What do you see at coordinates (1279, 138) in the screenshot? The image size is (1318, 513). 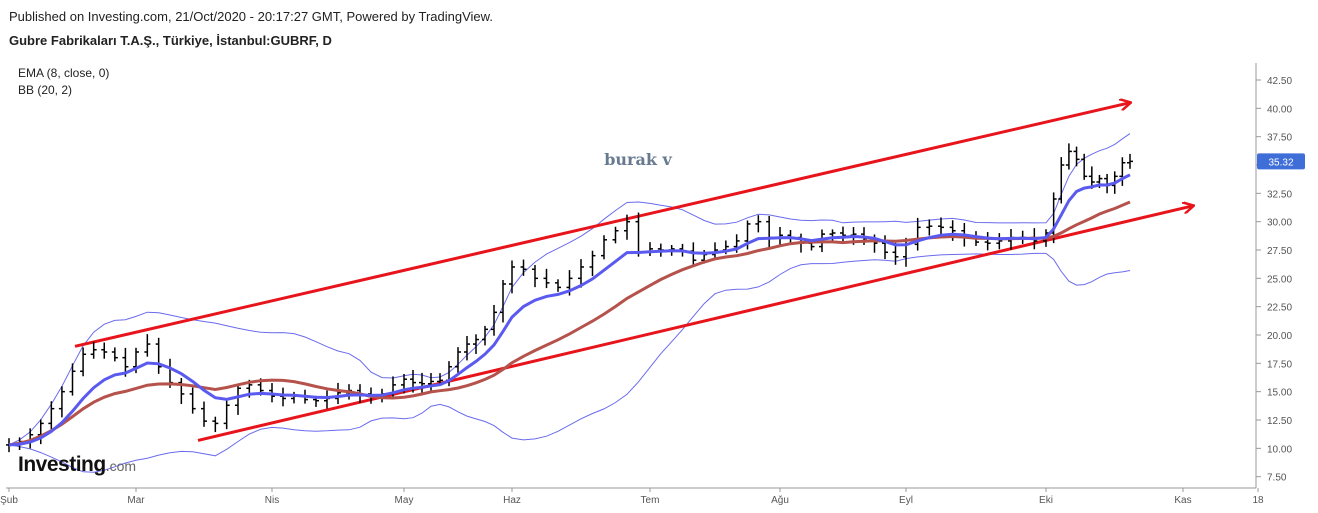 I see `y-tick-label: 37.50` at bounding box center [1279, 138].